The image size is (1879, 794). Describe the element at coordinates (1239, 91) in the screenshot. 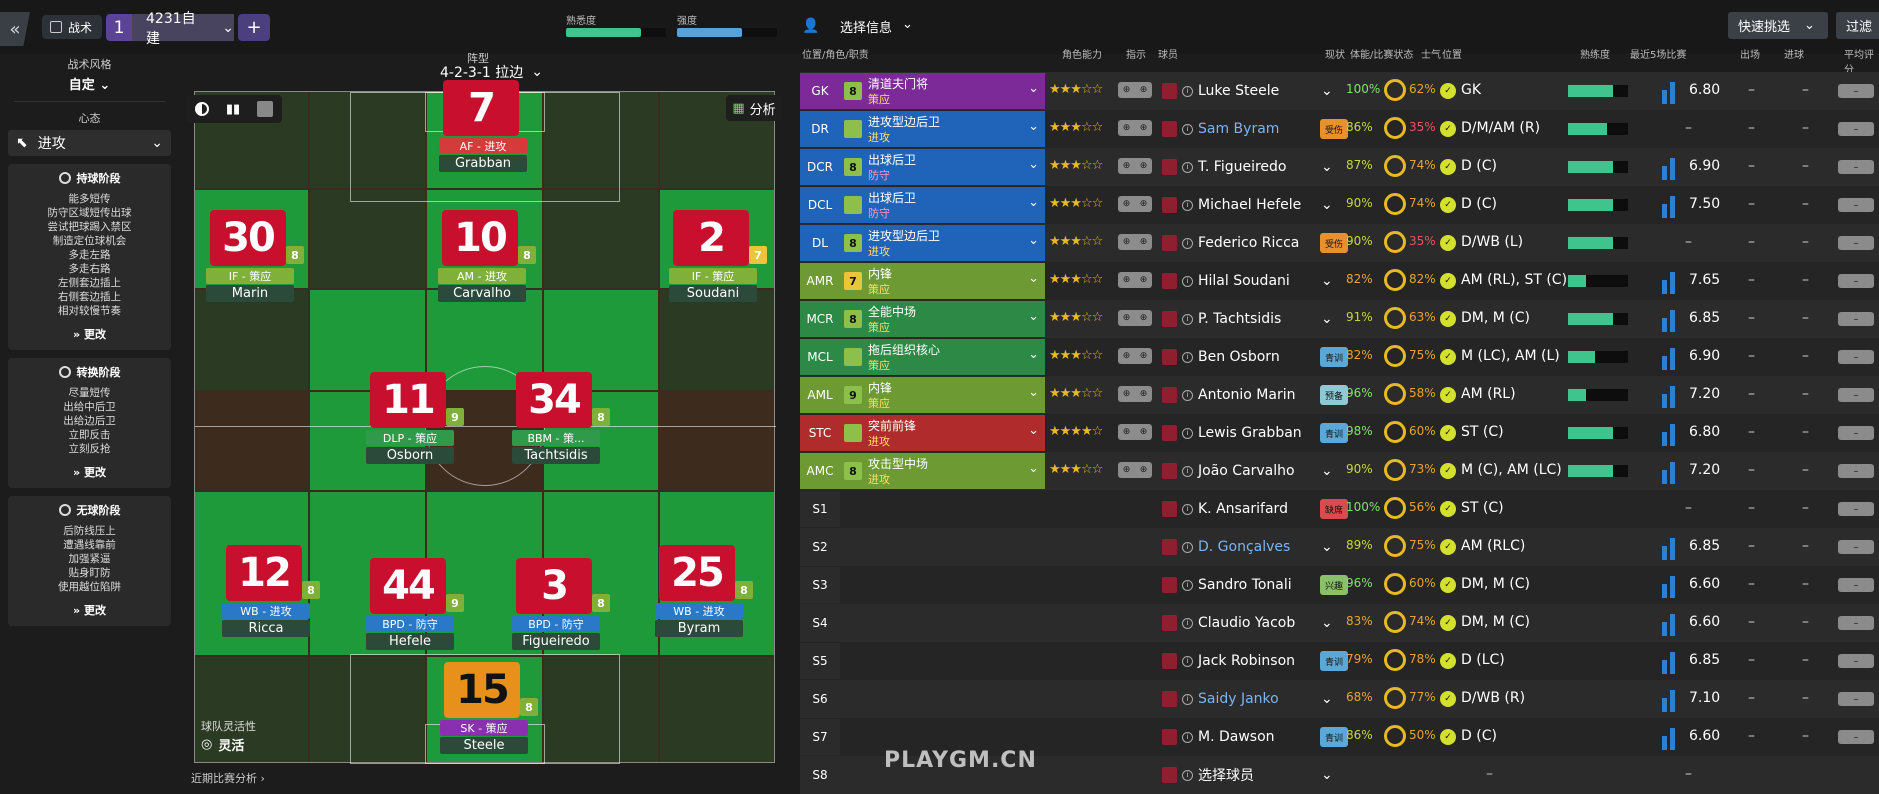

I see `player-name: Luke Steele` at that location.